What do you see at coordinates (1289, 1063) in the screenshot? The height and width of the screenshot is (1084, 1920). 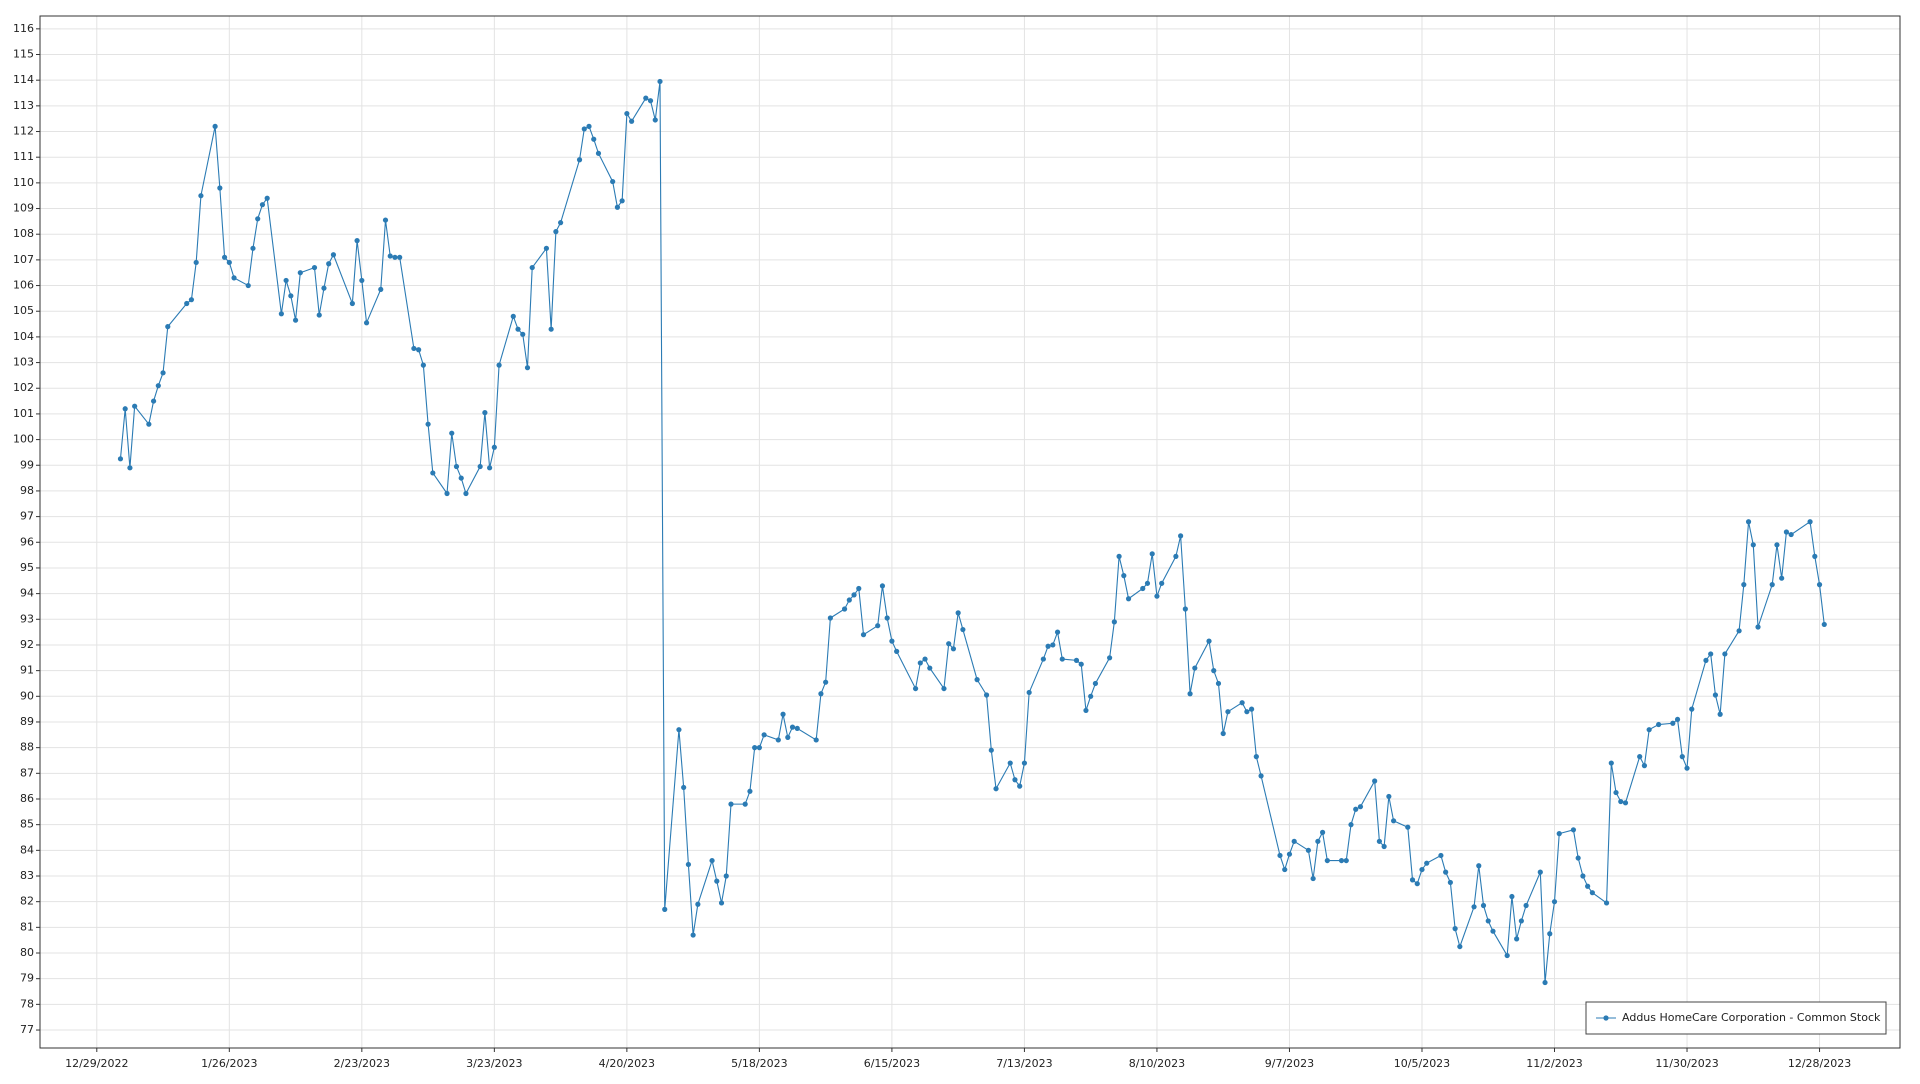 I see `x-tick-label: 9/7/2023` at bounding box center [1289, 1063].